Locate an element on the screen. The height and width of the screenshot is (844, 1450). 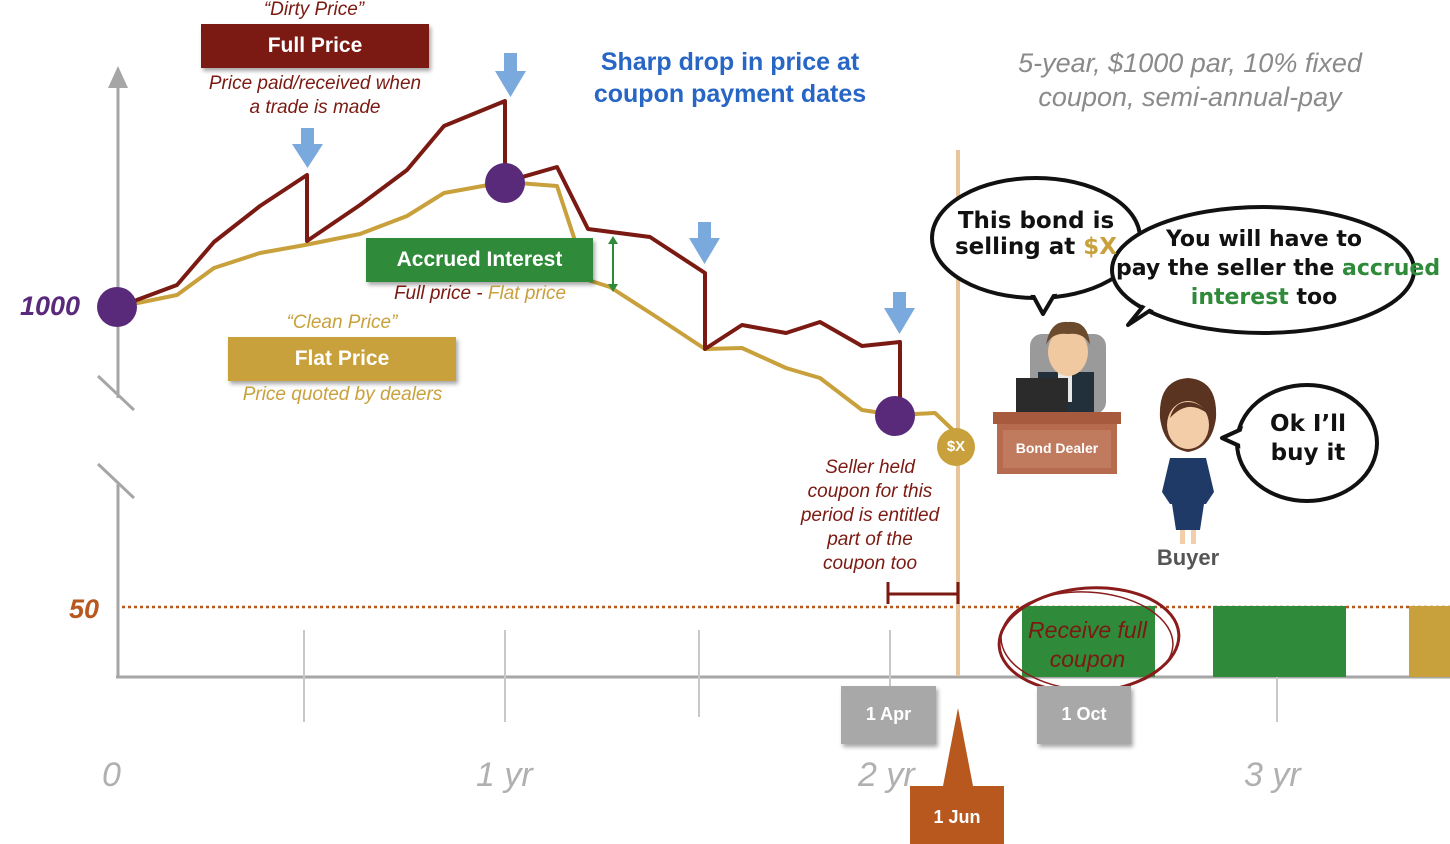
flat-price-label-box: Flat Price is located at coordinates (342, 359).